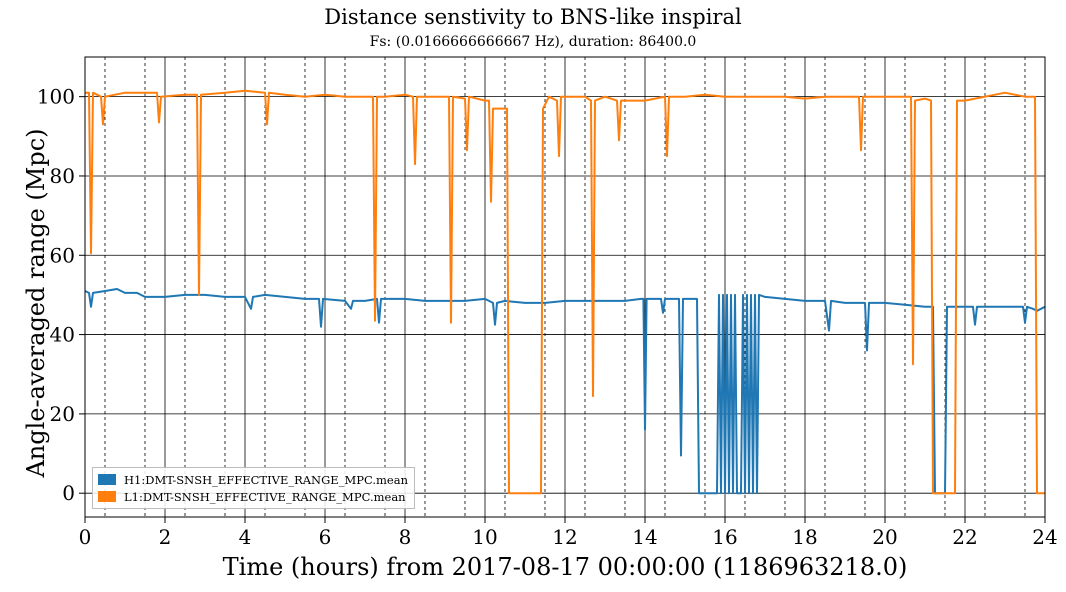 This screenshot has width=1066, height=592. I want to click on x-tick-label: 10, so click(484, 537).